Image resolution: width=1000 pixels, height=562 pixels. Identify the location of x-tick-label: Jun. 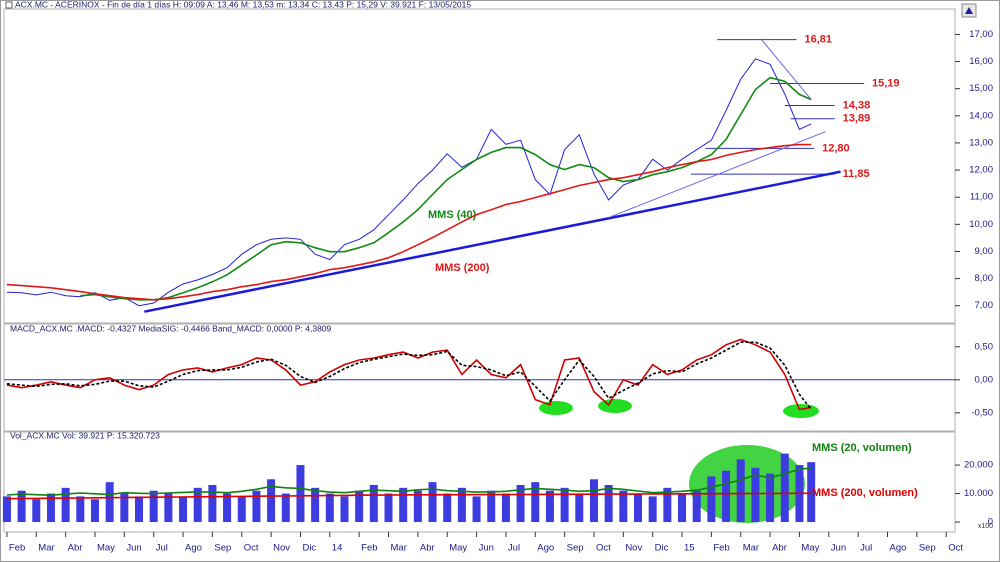
(838, 548).